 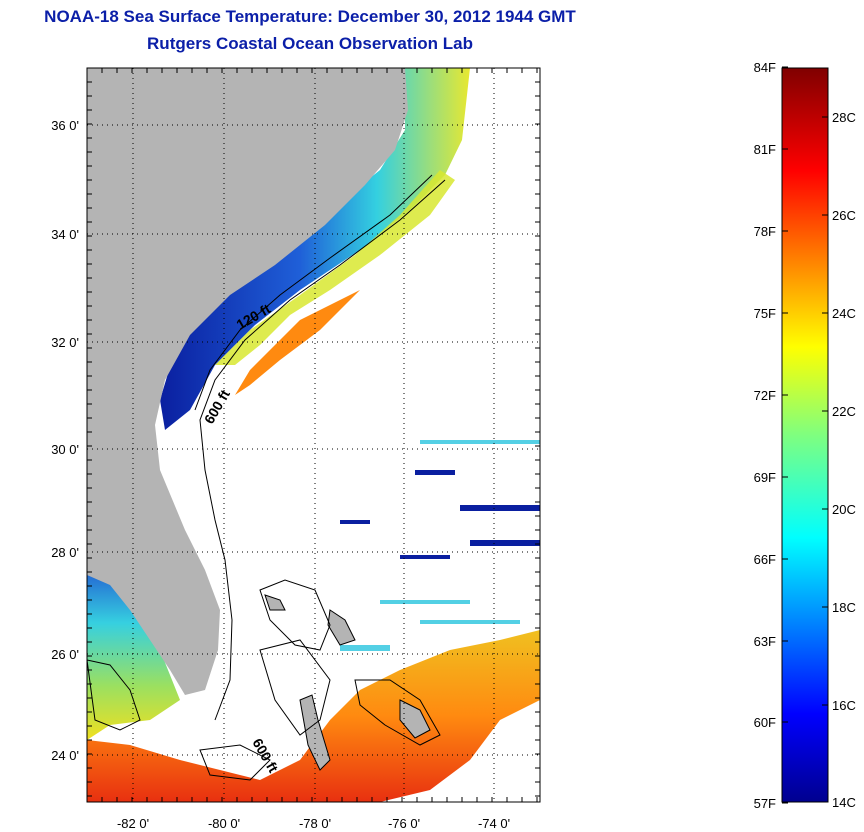 What do you see at coordinates (65, 440) in the screenshot?
I see `latitude-labels: 36 0' 34 0' 32 0' 30 0' 28 0' 26 0' 24 0'` at bounding box center [65, 440].